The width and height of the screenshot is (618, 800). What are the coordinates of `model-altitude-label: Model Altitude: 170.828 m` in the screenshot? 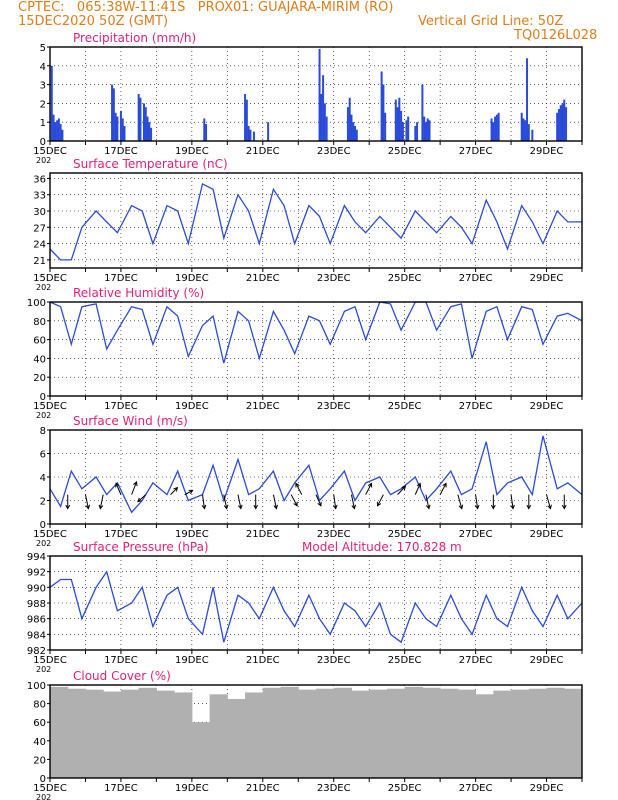 It's located at (382, 547).